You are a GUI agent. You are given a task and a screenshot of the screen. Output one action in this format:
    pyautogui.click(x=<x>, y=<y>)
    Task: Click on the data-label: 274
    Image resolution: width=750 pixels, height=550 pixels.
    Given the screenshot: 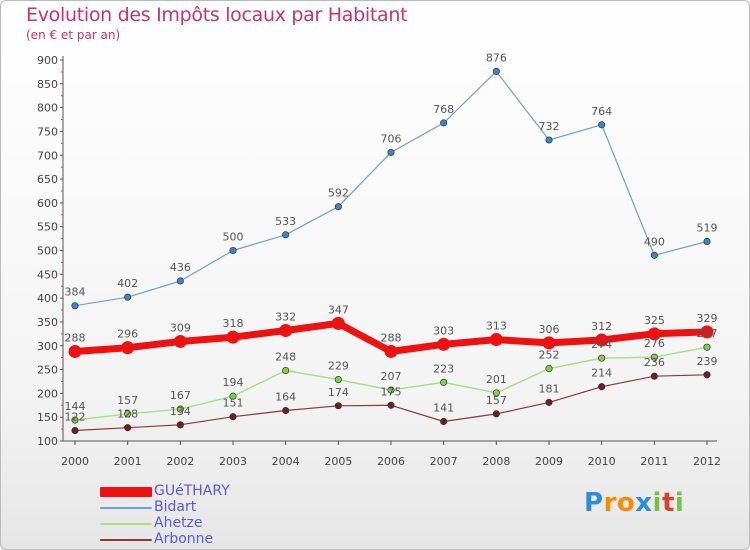 What is the action you would take?
    pyautogui.click(x=601, y=344)
    